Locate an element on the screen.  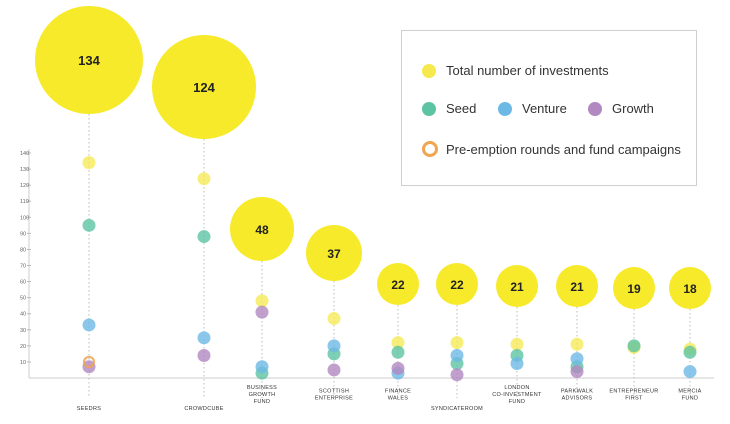
category-label: PARKWALK ADVISORS is located at coordinates (577, 395).